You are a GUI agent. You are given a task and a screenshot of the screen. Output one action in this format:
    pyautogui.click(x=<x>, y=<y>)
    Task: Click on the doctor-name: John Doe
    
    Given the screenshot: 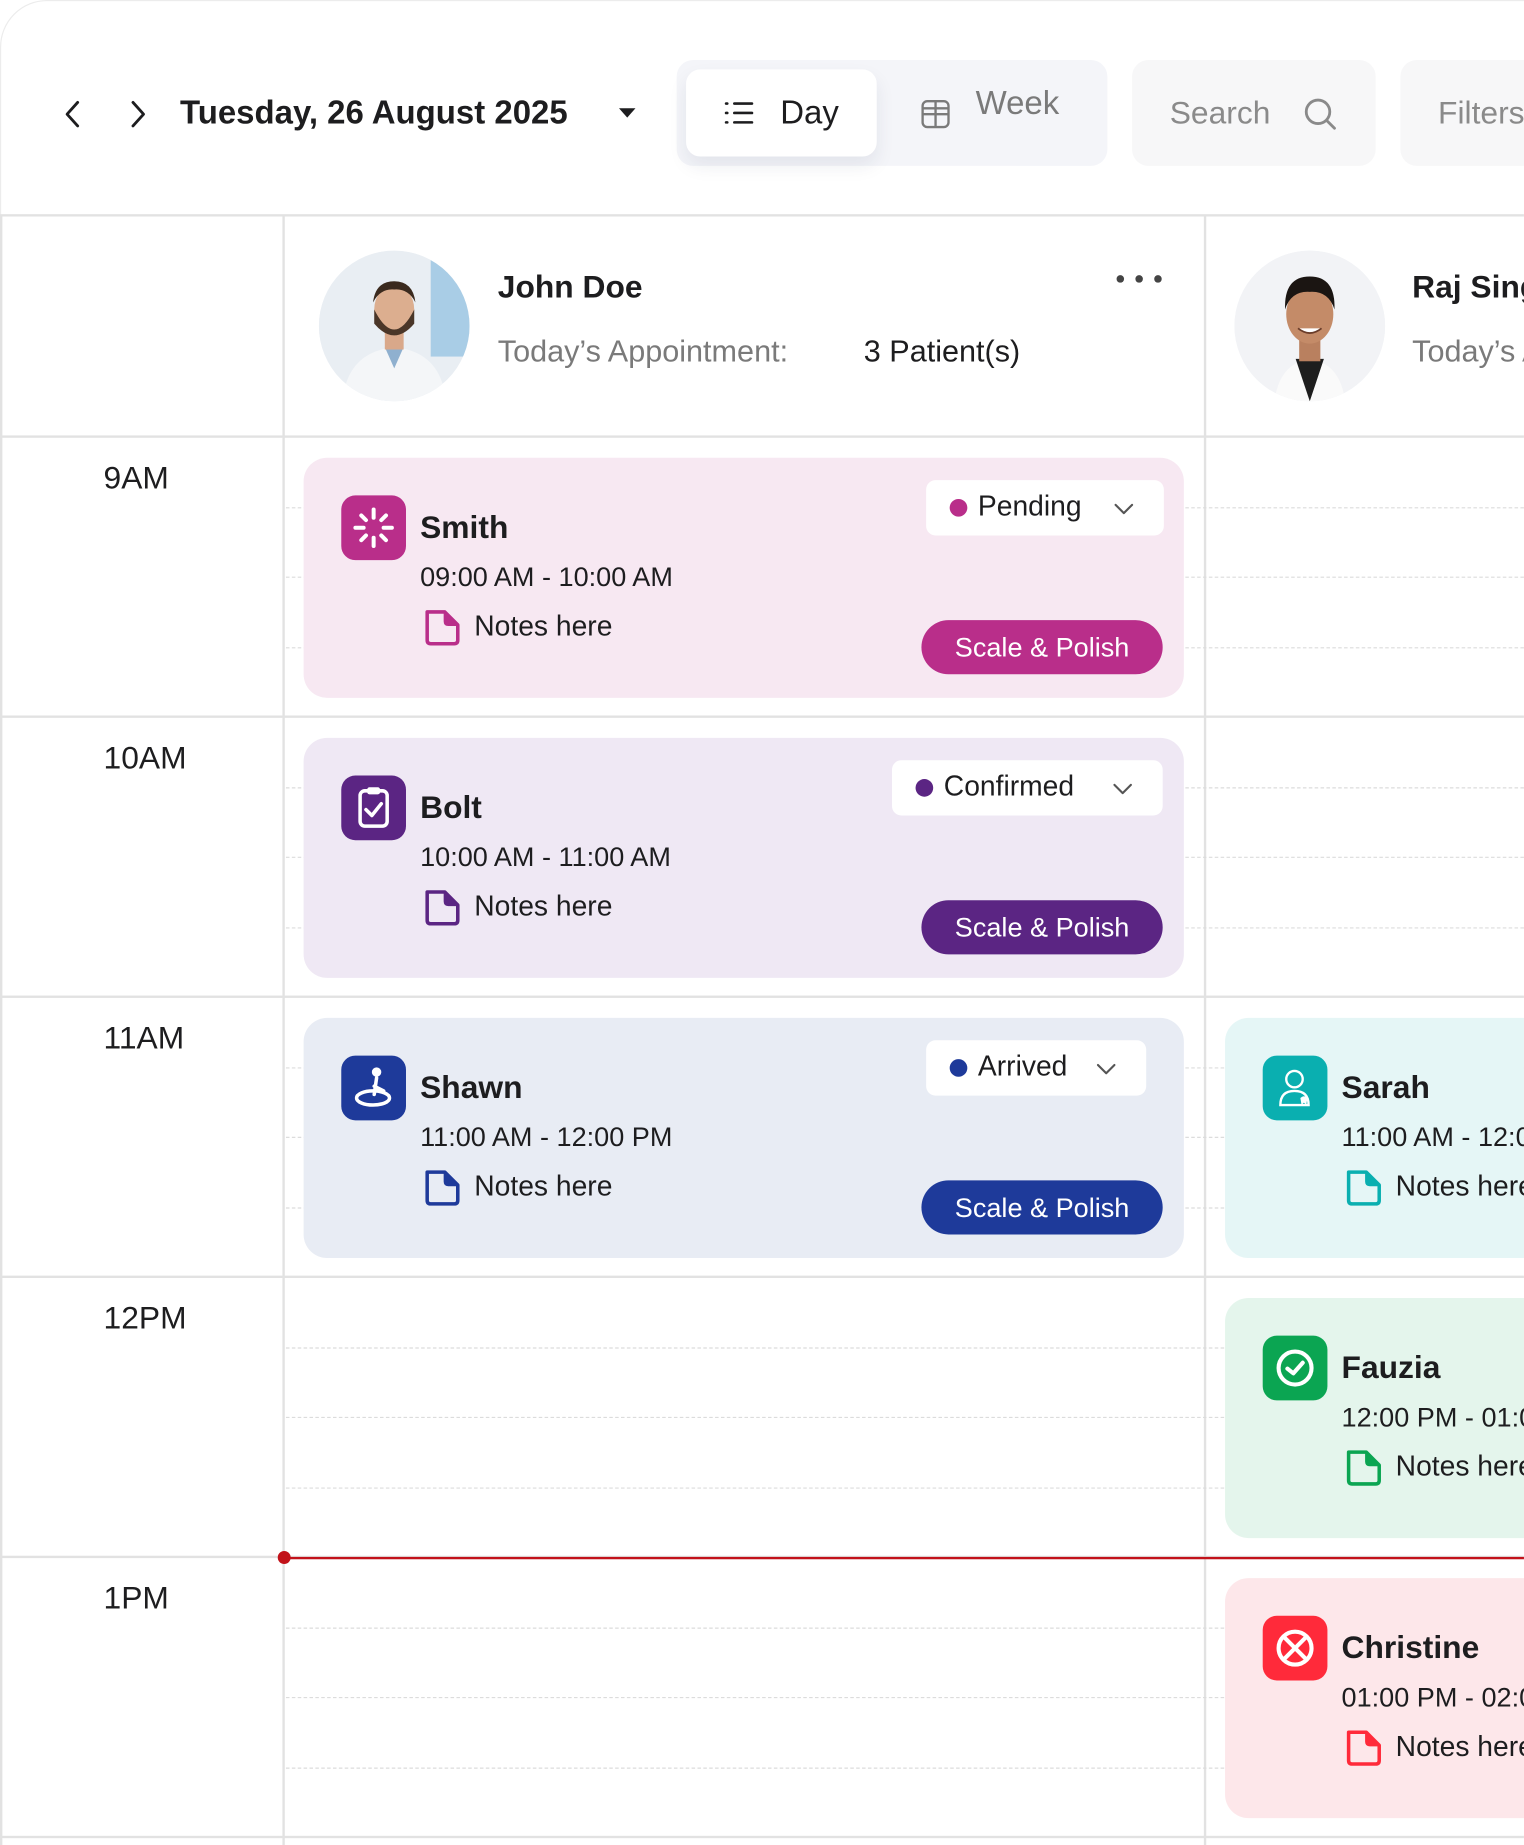 What is the action you would take?
    pyautogui.click(x=570, y=287)
    